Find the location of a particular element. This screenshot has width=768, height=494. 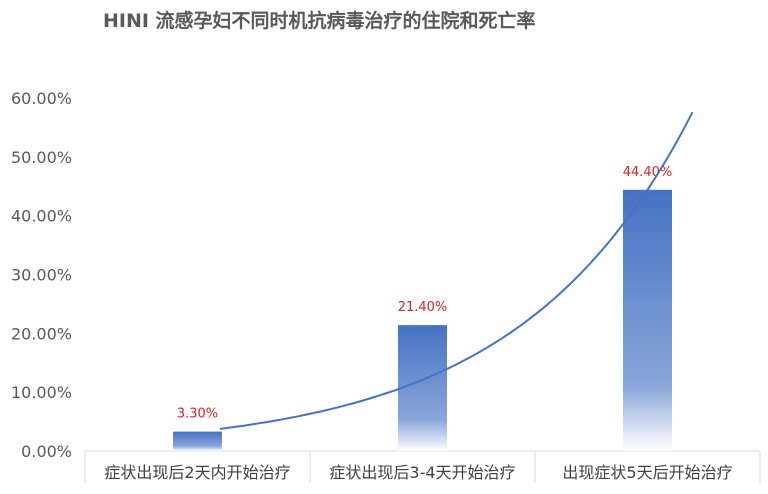

data-label: 3.30% is located at coordinates (197, 414).